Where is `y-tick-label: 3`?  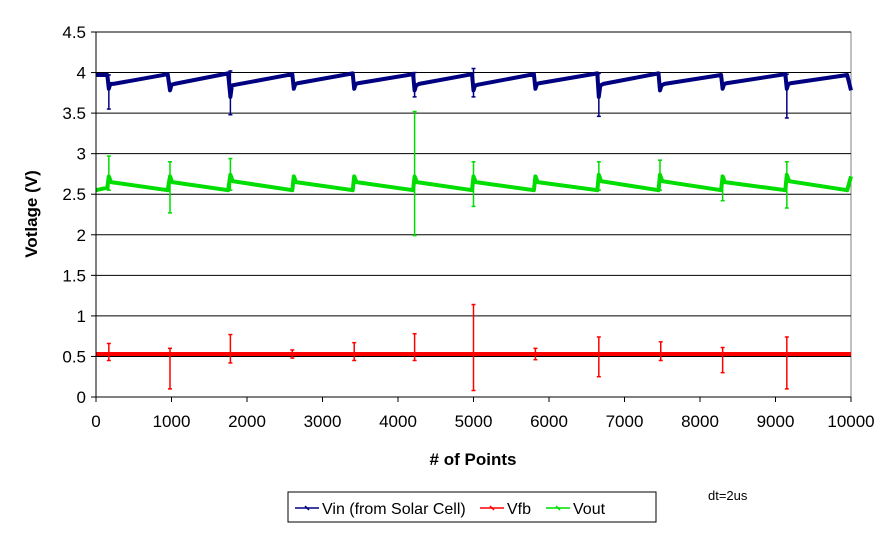 y-tick-label: 3 is located at coordinates (81, 154).